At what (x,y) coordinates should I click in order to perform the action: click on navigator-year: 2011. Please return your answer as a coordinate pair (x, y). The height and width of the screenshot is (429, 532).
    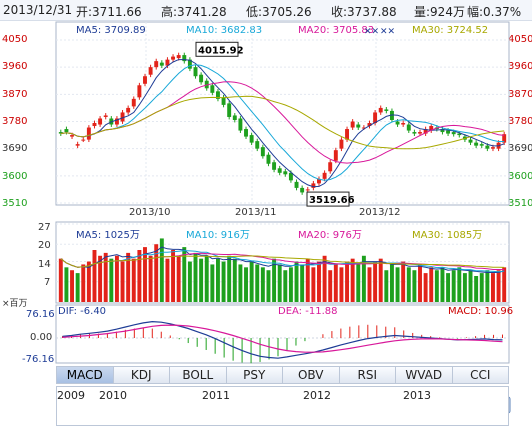
    Looking at the image, I should click on (216, 395).